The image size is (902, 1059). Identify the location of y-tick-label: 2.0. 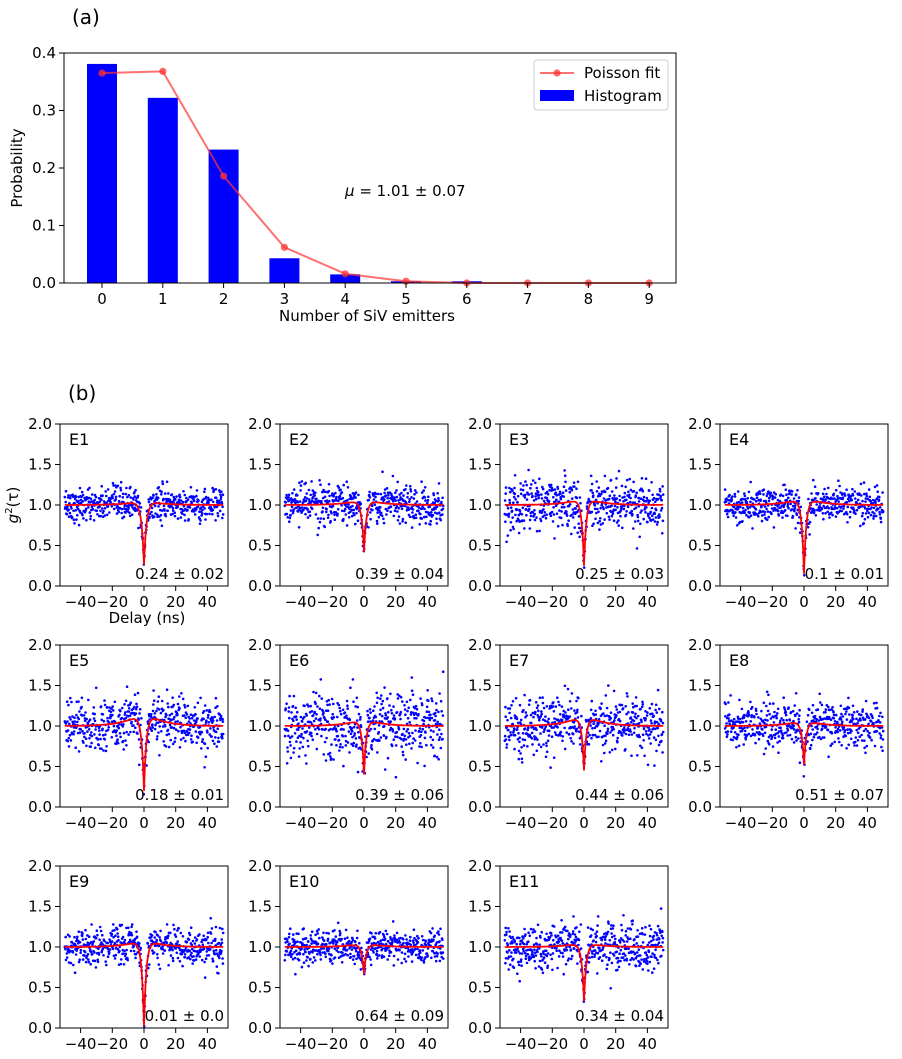
(480, 645).